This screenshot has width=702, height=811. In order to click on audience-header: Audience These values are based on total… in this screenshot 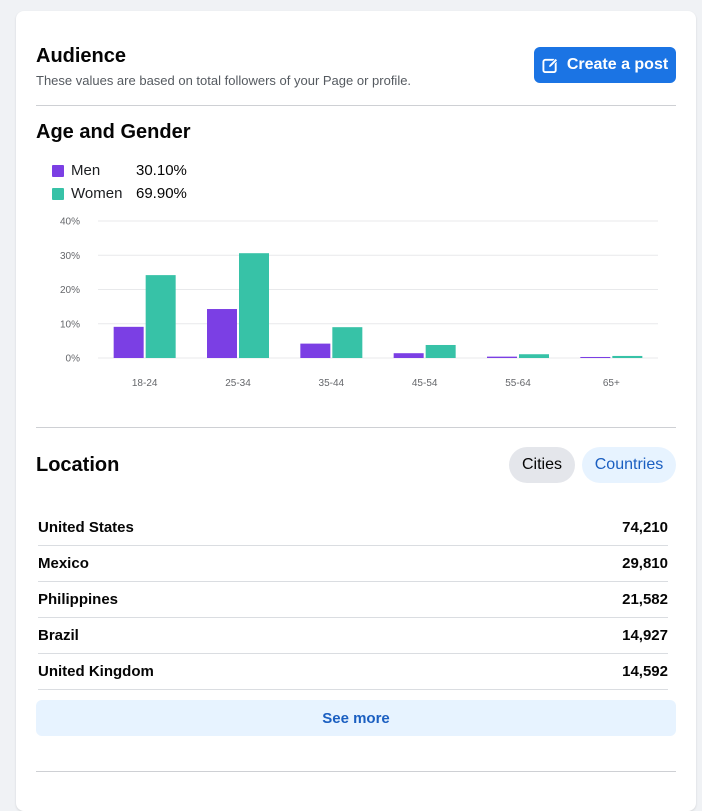, I will do `click(223, 66)`.